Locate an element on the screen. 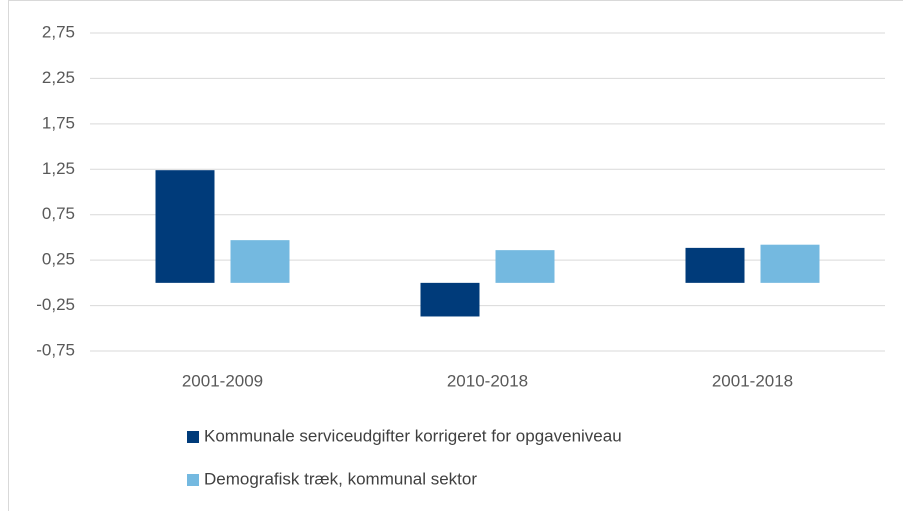 This screenshot has width=903, height=511. x-tick-label: 2001-2018 is located at coordinates (752, 380).